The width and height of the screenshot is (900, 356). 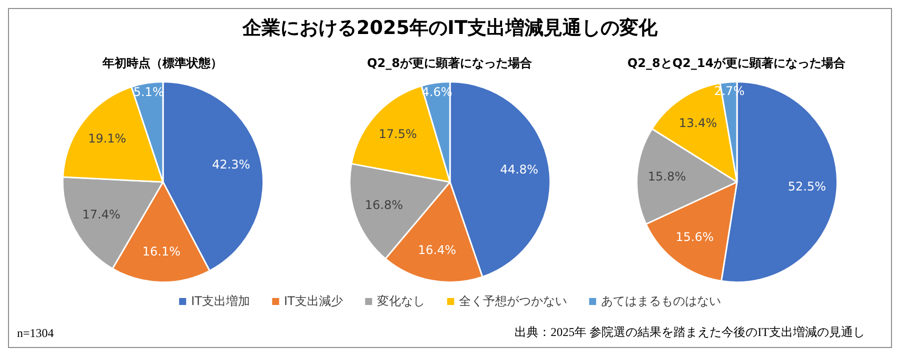 What do you see at coordinates (660, 301) in the screenshot?
I see `legend-label: あてはまるものはない` at bounding box center [660, 301].